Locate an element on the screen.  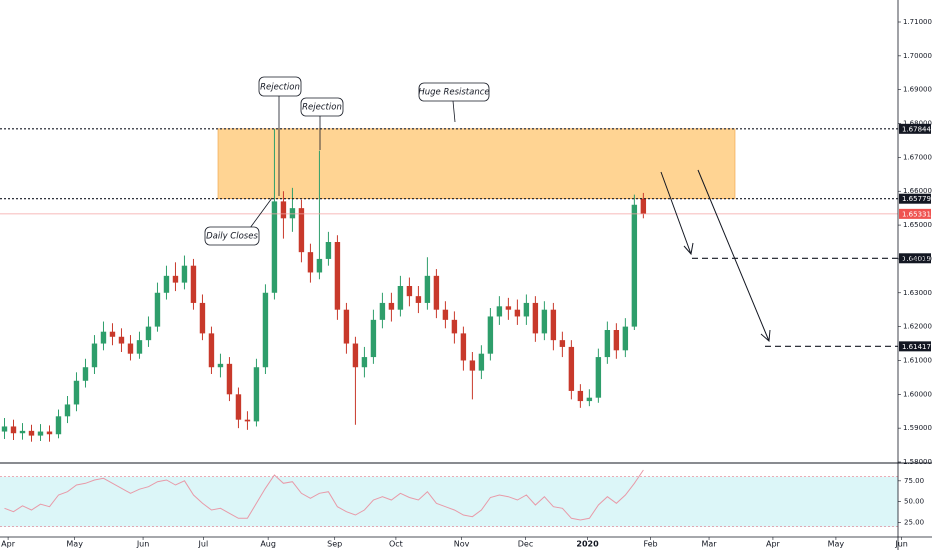
x-tick-label: Mar is located at coordinates (709, 544).